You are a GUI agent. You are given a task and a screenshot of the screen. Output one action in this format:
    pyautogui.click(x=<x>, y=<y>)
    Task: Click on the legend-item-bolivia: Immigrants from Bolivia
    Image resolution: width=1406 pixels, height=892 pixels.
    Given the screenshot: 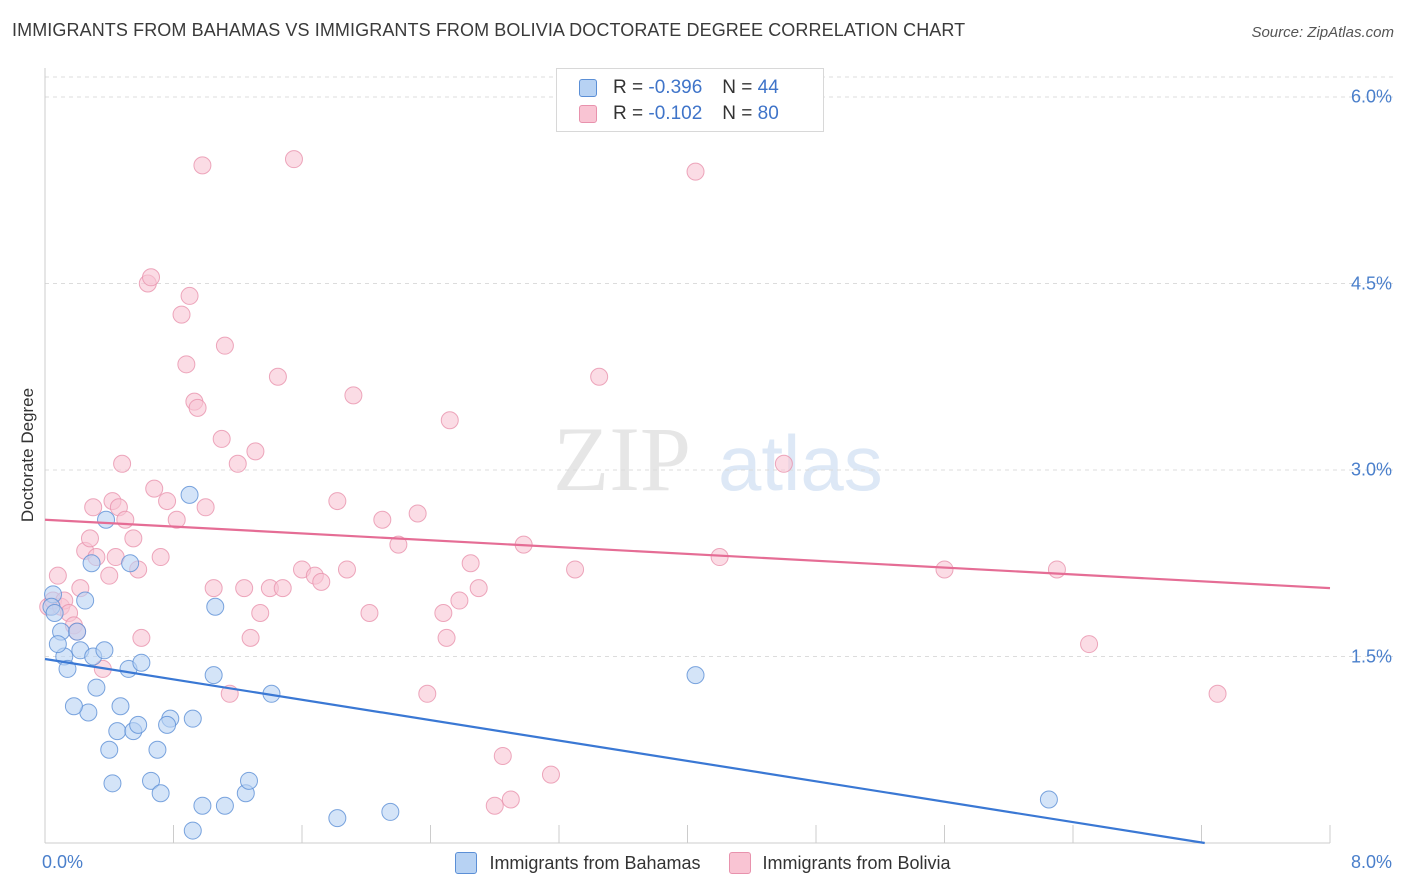 What is the action you would take?
    pyautogui.click(x=839, y=863)
    